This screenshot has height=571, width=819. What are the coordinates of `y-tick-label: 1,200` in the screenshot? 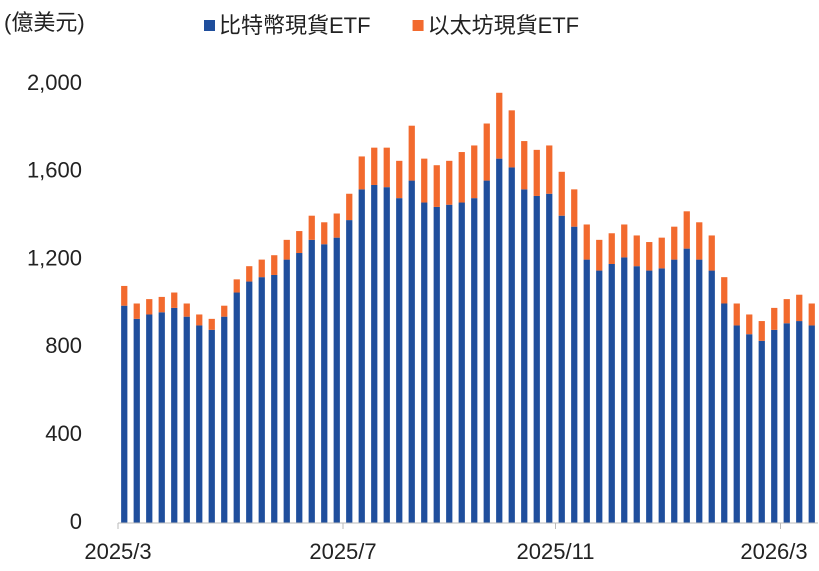 It's located at (54, 257).